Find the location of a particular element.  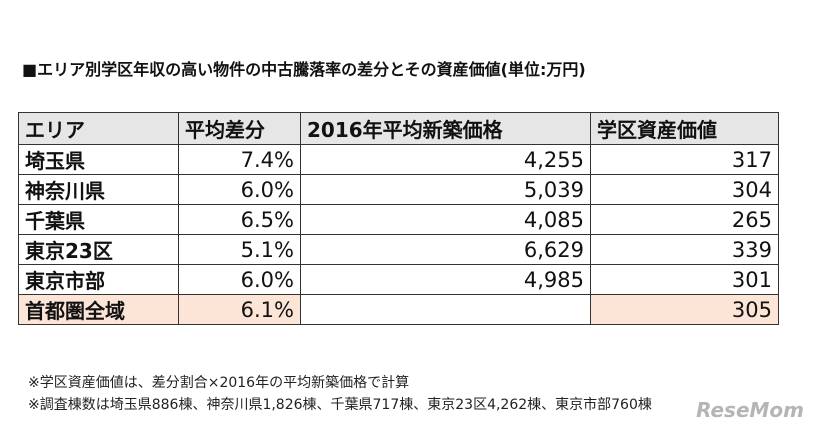

table-cell: 304 is located at coordinates (684, 189).